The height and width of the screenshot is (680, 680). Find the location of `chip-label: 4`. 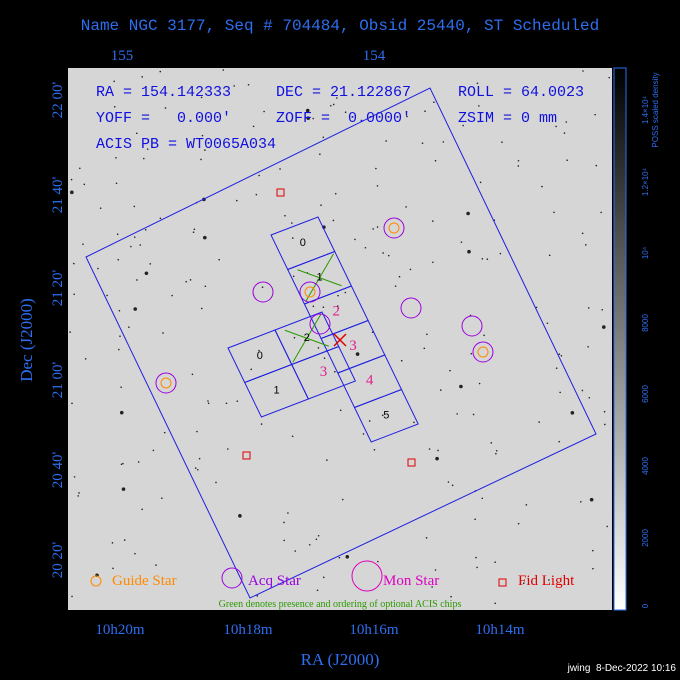

chip-label: 4 is located at coordinates (370, 381).